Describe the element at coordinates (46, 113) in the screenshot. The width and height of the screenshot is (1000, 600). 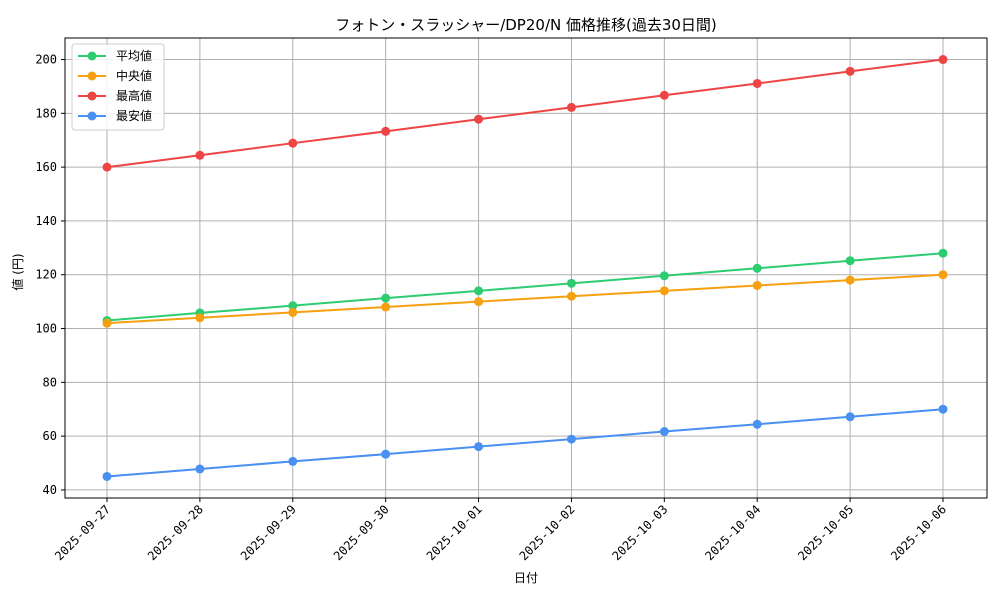
I see `y-tick-label: 180` at that location.